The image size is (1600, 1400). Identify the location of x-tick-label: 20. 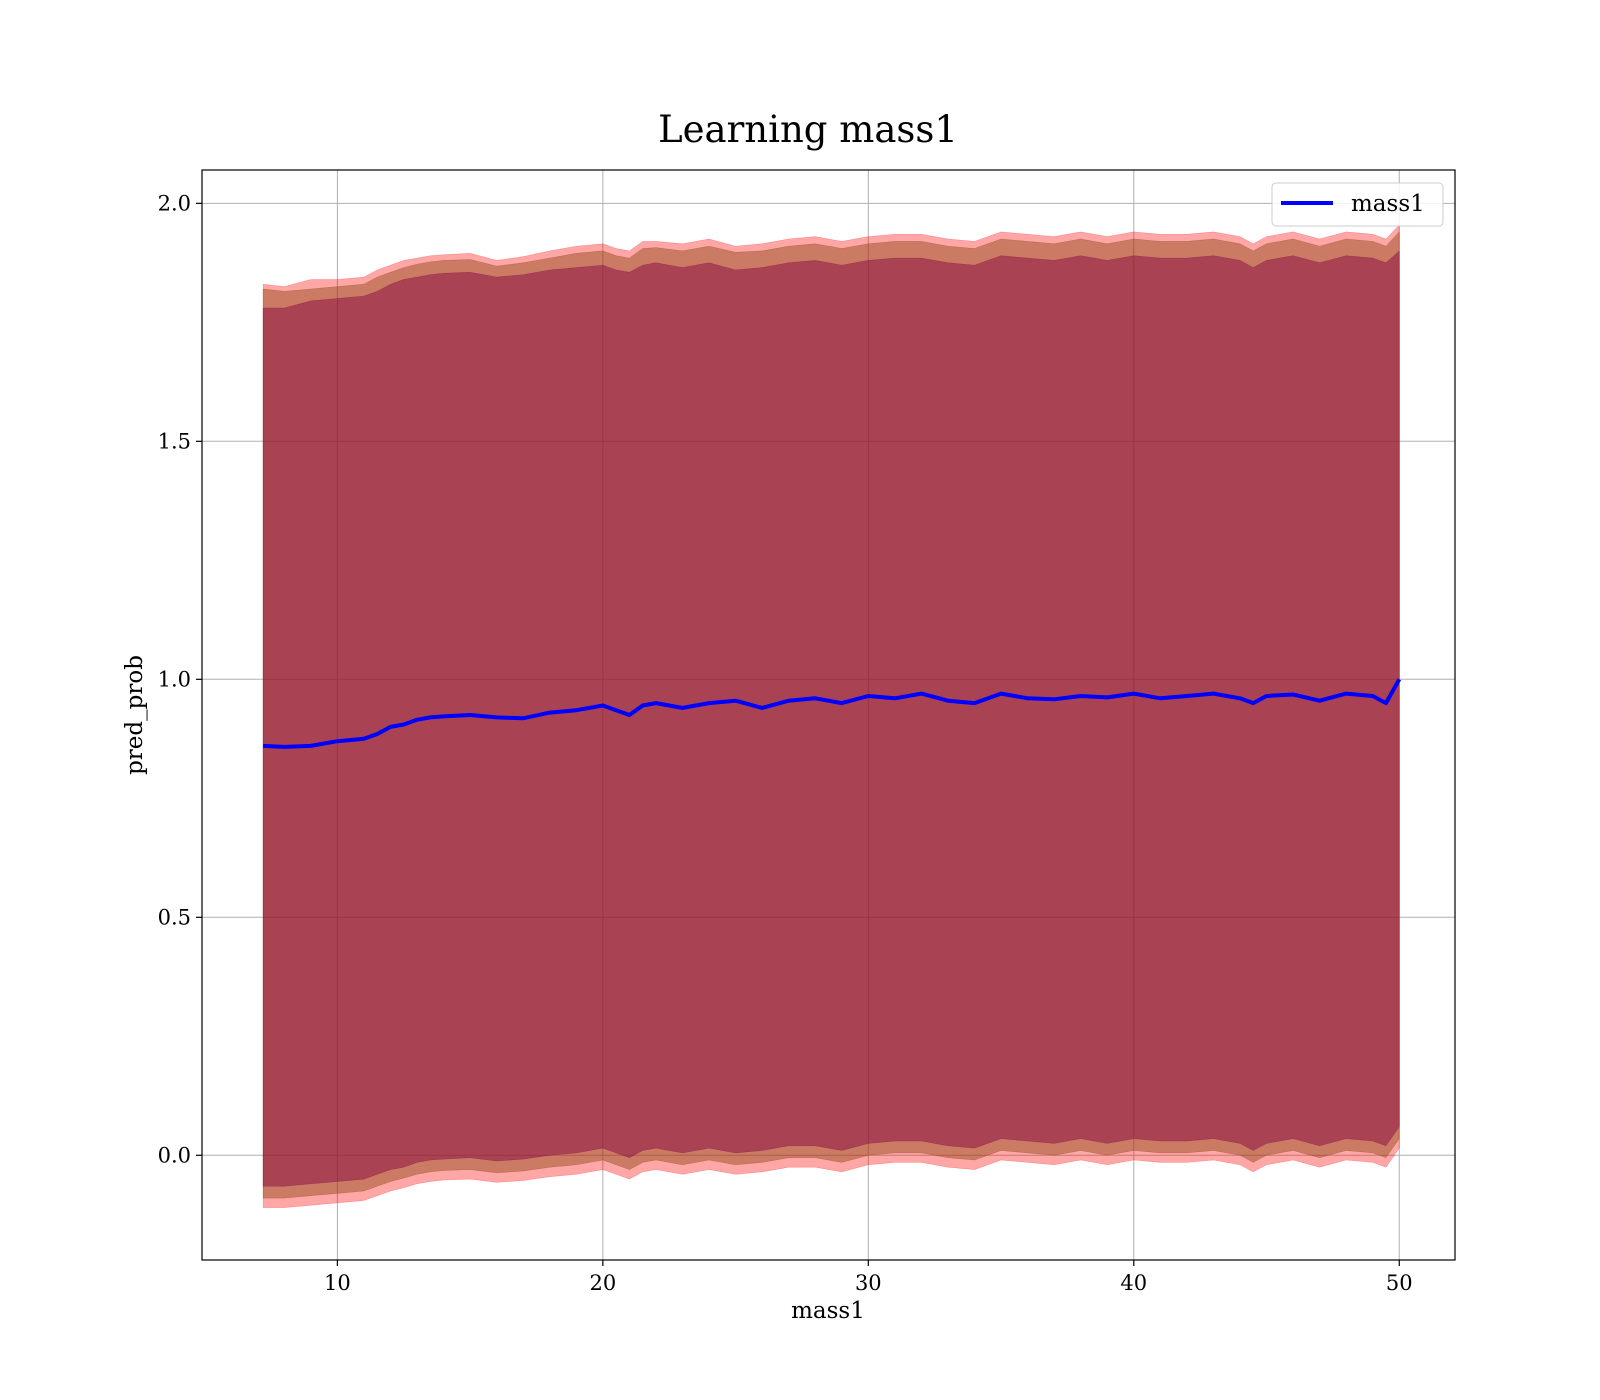
(602, 1283).